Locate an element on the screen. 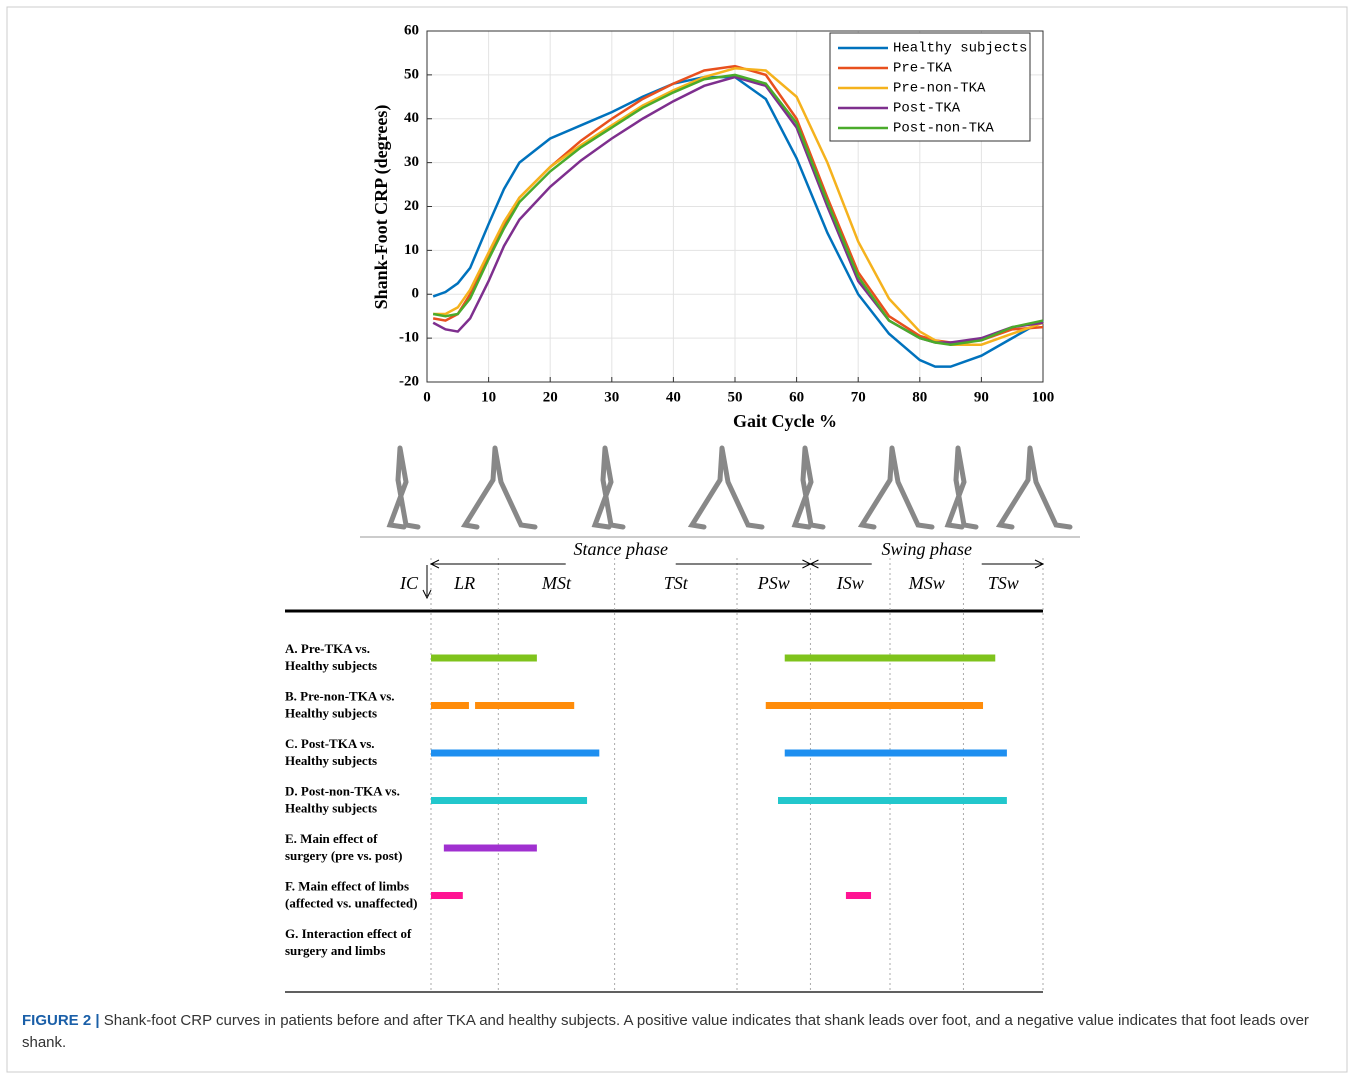 The height and width of the screenshot is (1080, 1355). phase-label: MSw is located at coordinates (926, 583).